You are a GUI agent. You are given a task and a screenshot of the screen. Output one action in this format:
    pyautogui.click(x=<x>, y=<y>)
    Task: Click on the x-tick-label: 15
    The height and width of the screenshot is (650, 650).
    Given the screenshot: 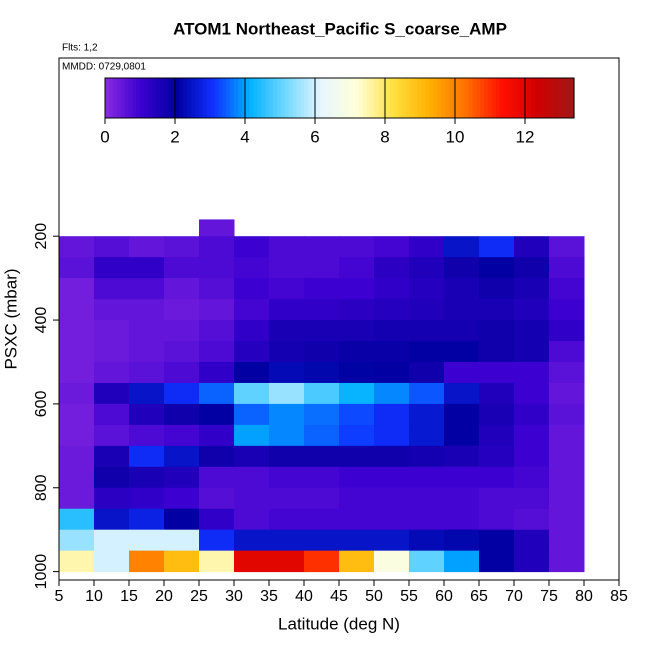 What is the action you would take?
    pyautogui.click(x=129, y=596)
    